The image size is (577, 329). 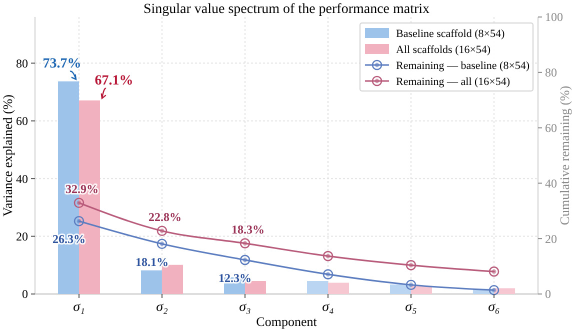 I want to click on legend-label: All scaffolds (16×54), so click(x=443, y=50).